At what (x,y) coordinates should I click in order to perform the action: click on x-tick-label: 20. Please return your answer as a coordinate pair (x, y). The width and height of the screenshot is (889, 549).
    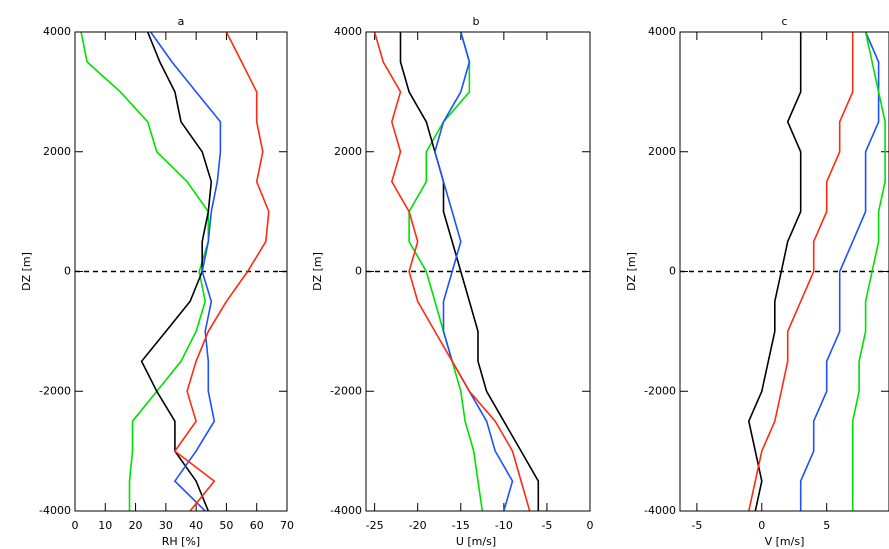
    Looking at the image, I should click on (136, 525).